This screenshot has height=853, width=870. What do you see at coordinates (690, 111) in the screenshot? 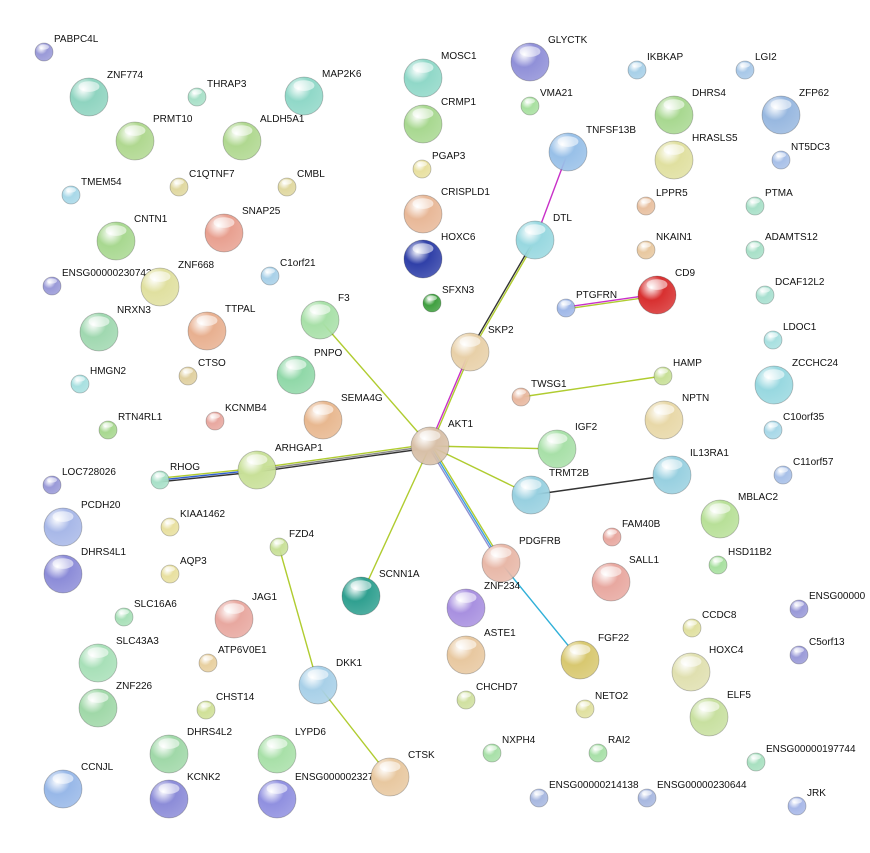
I see `node: DHRS4` at bounding box center [690, 111].